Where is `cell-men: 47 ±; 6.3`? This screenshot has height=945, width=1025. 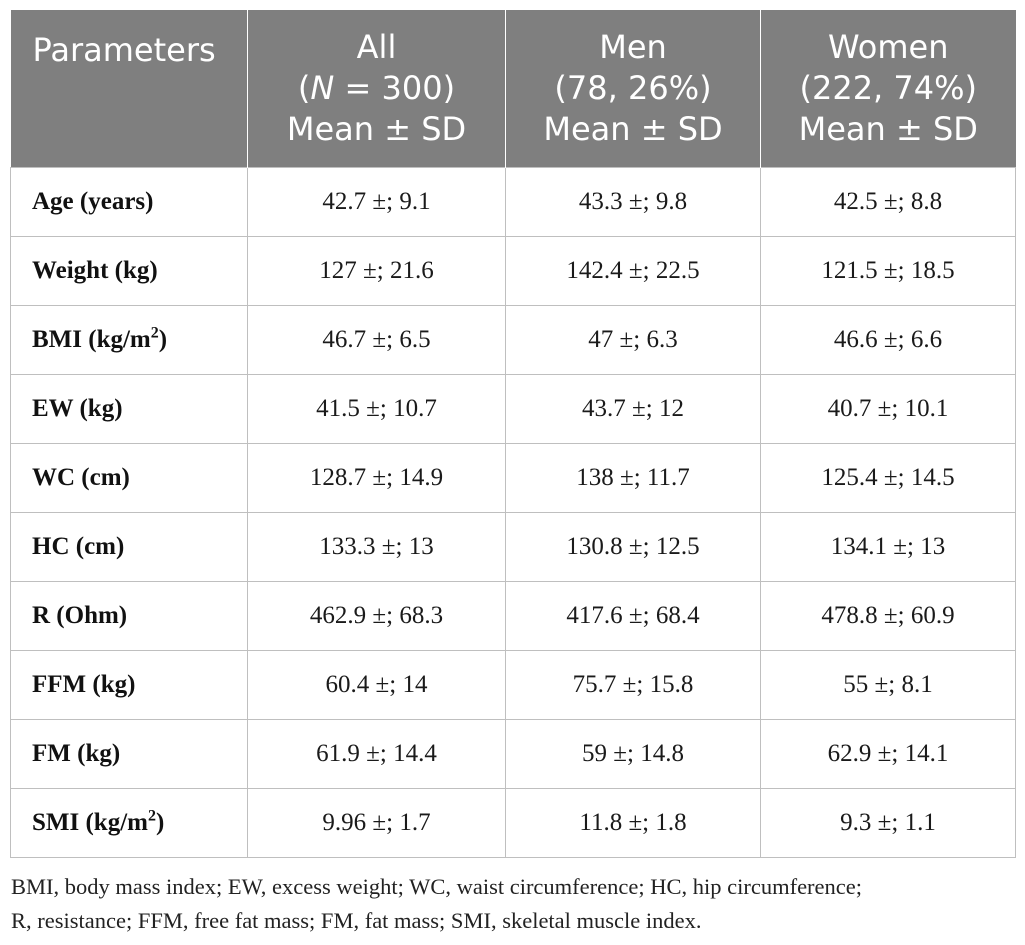
cell-men: 47 ±; 6.3 is located at coordinates (633, 340).